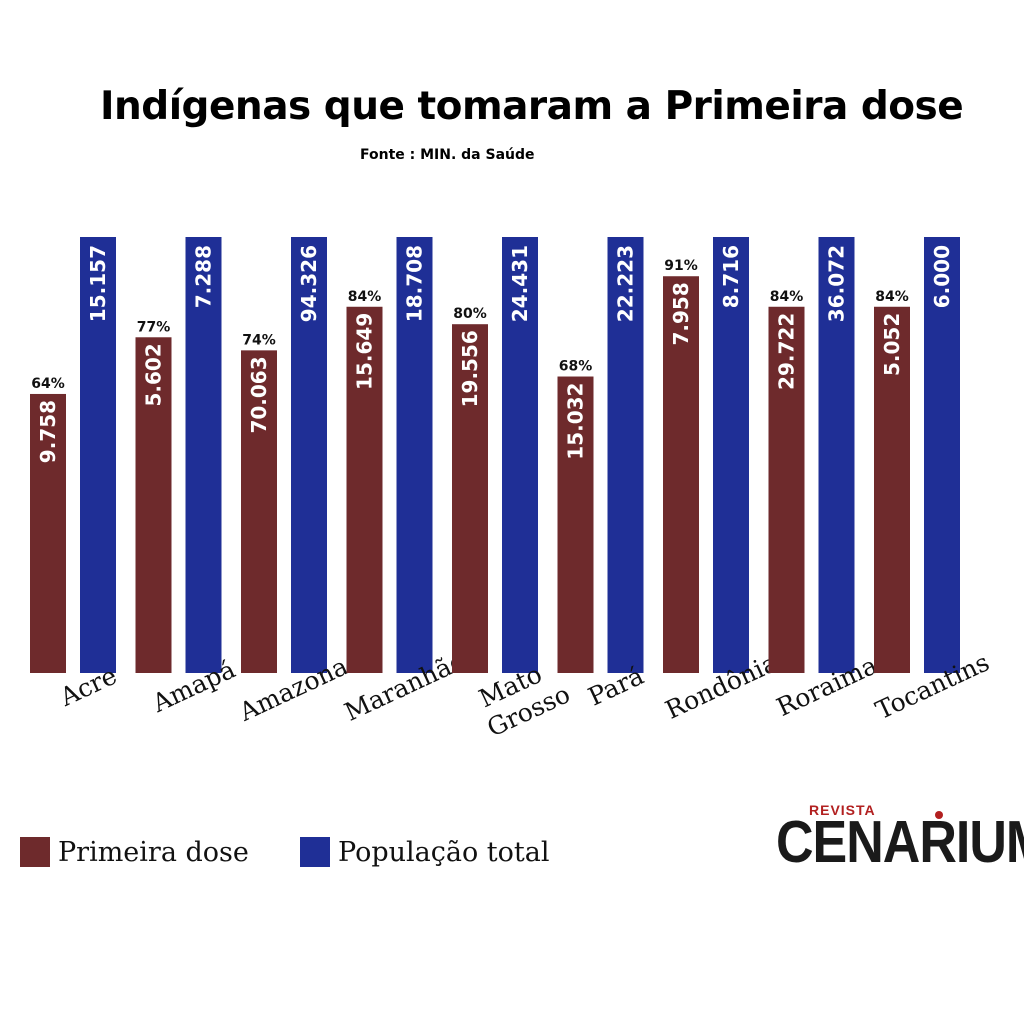  What do you see at coordinates (731, 276) in the screenshot?
I see `value-label-populacao-total-rondonia: 8.716` at bounding box center [731, 276].